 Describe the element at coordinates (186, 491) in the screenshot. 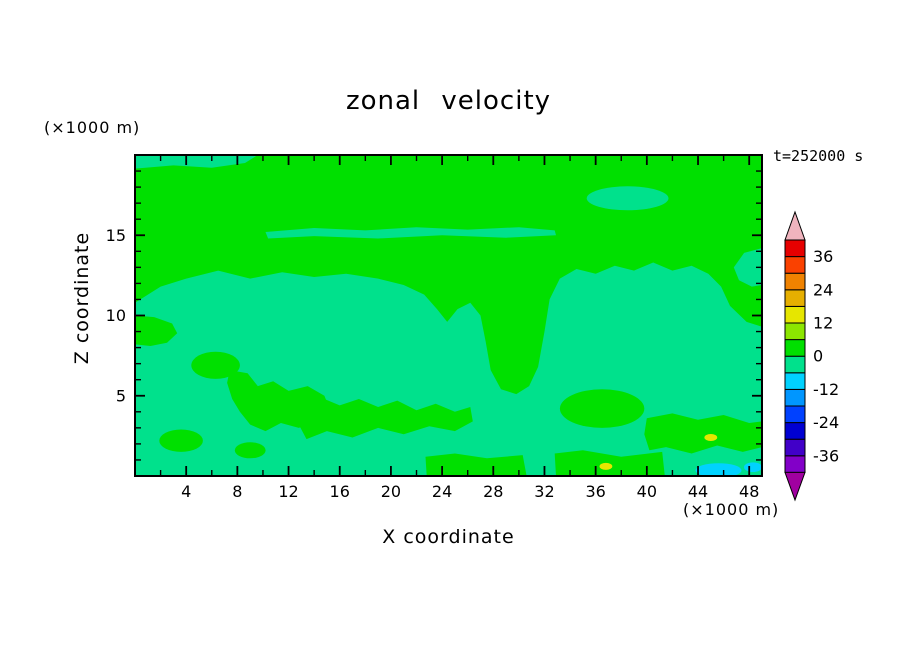

I see `x-tick-label: 4` at that location.